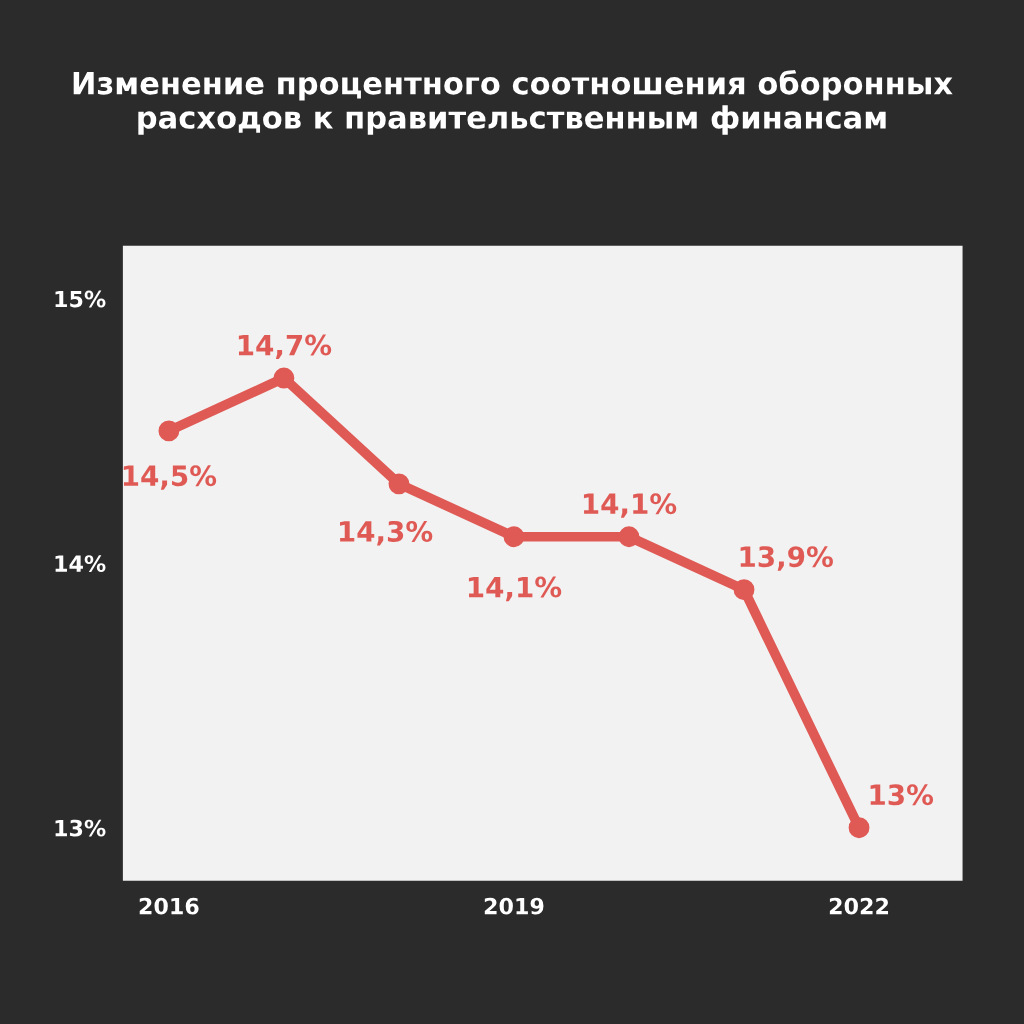 The image size is (1024, 1024). I want to click on x-tick-label: 2019, so click(514, 906).